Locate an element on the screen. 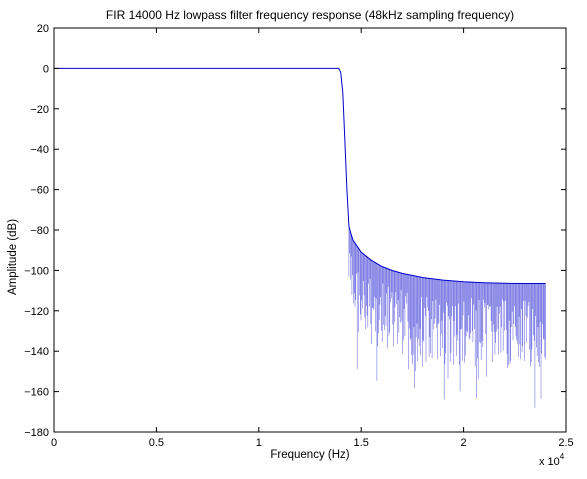  x-tick-label: 0 is located at coordinates (54, 443).